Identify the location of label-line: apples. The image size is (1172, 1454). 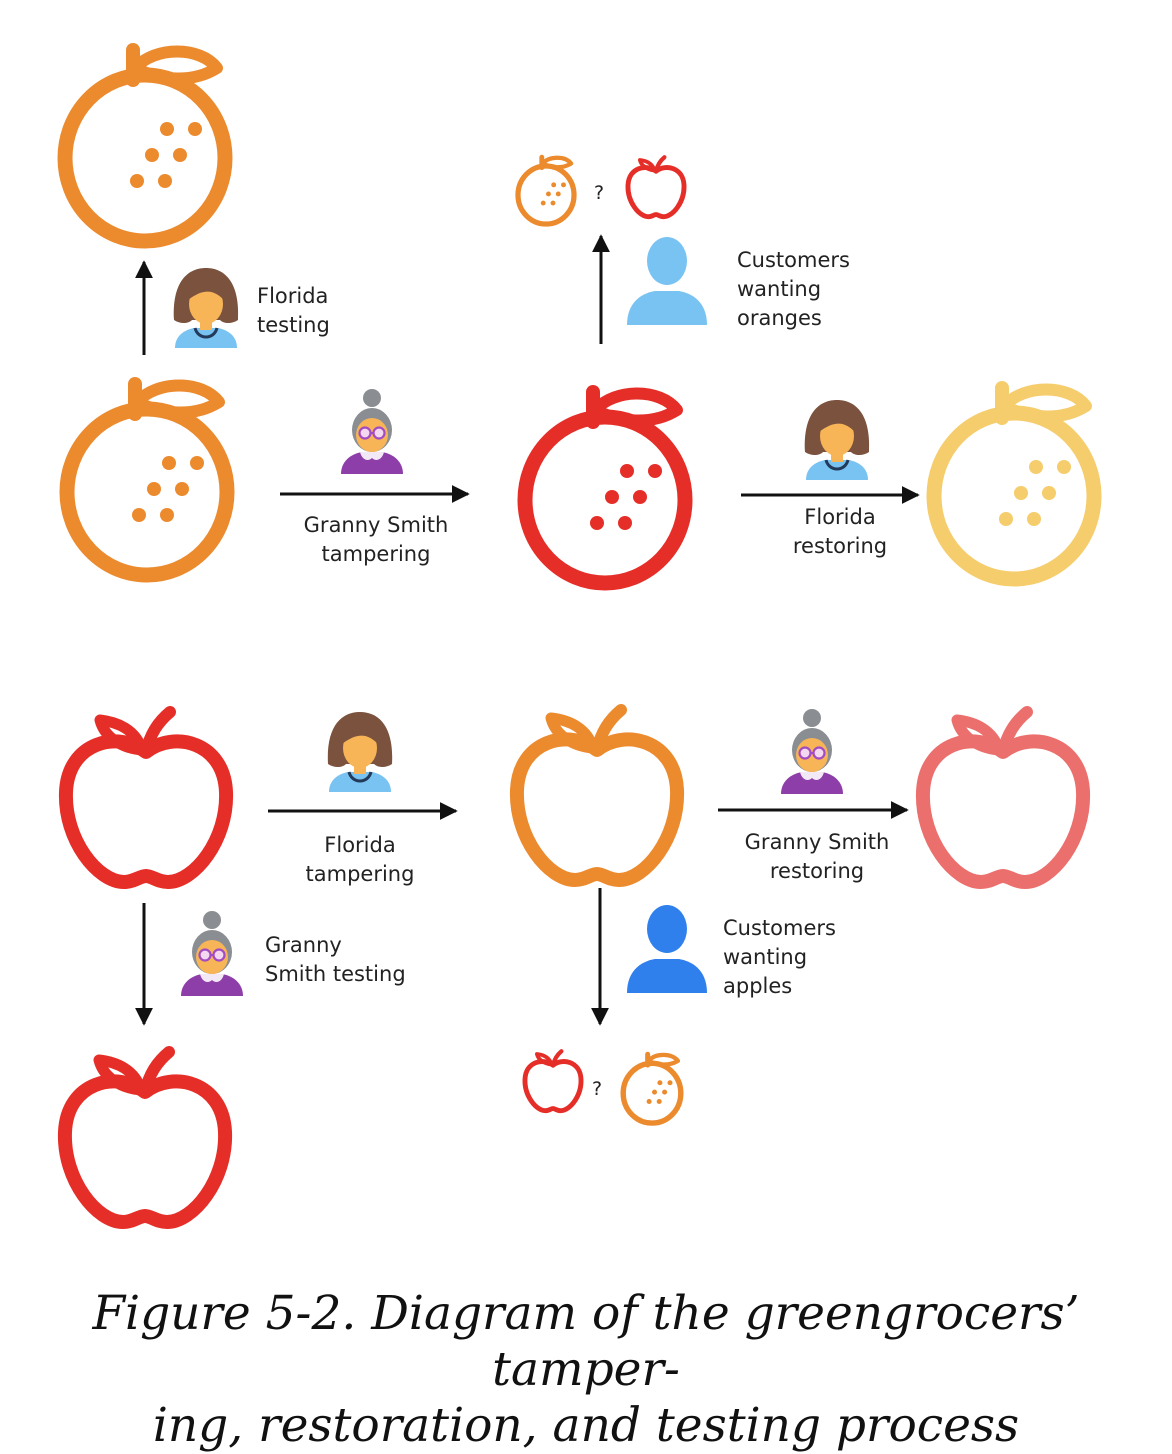
(758, 986).